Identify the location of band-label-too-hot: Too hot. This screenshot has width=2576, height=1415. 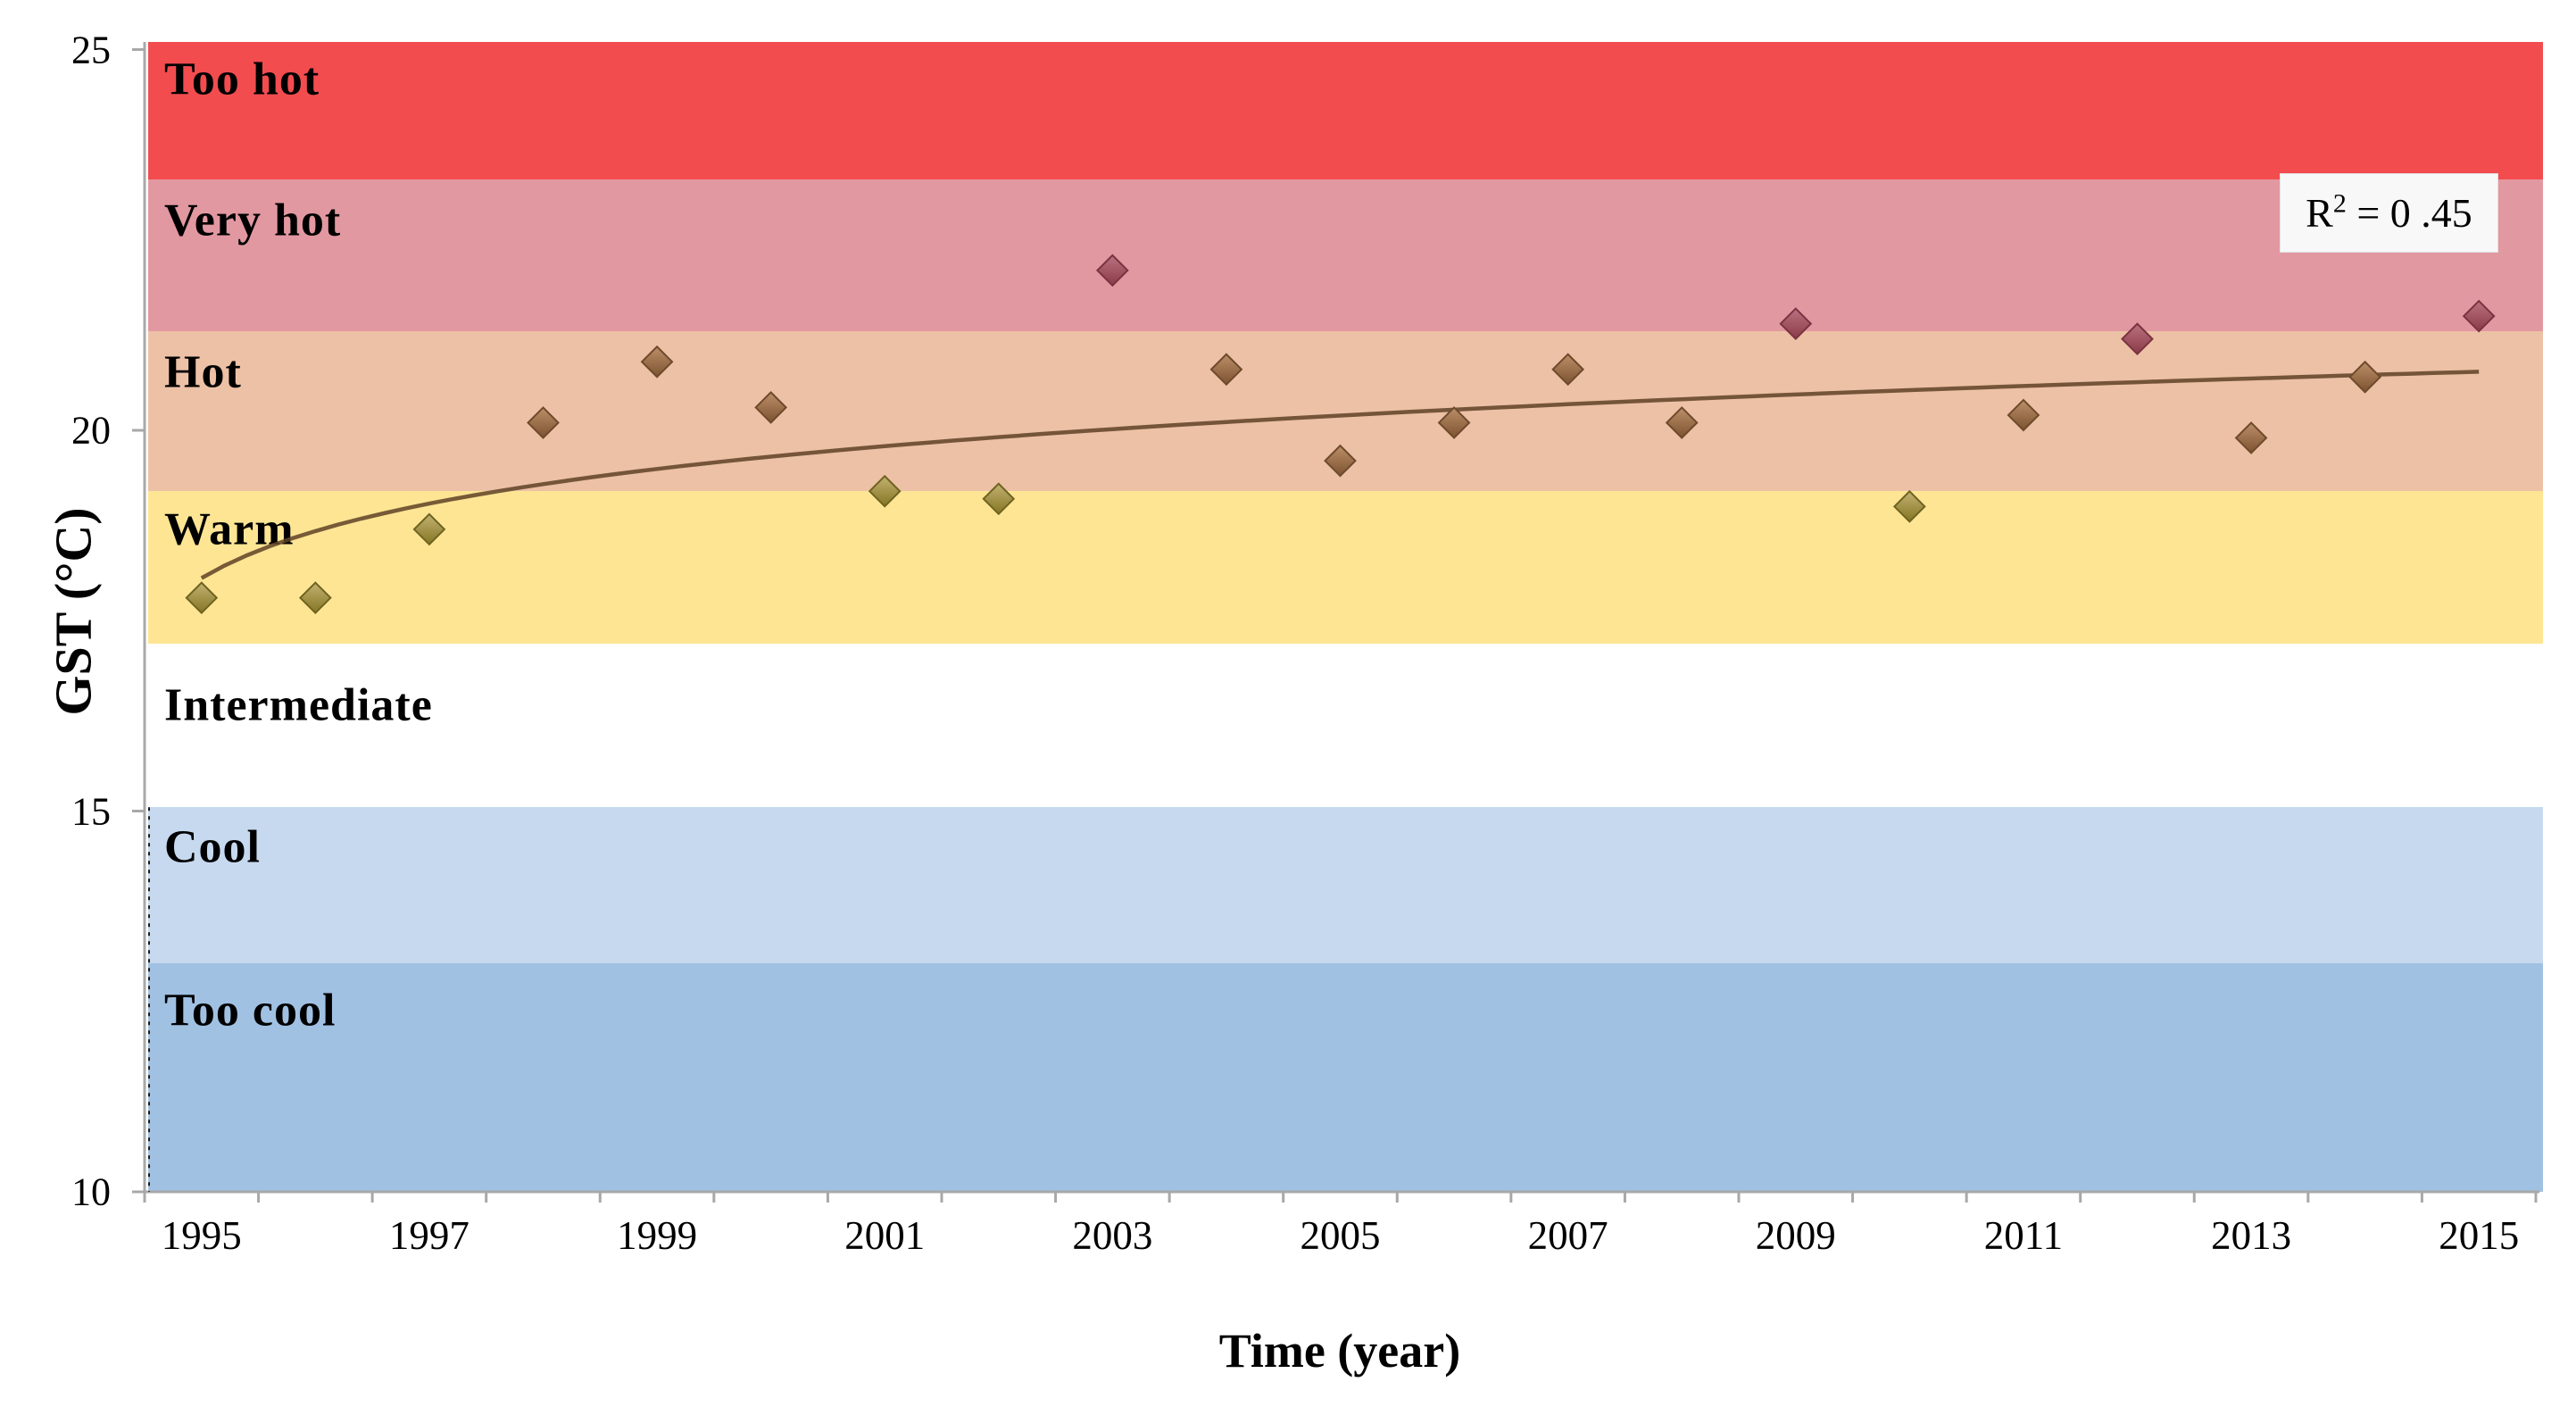
(242, 79).